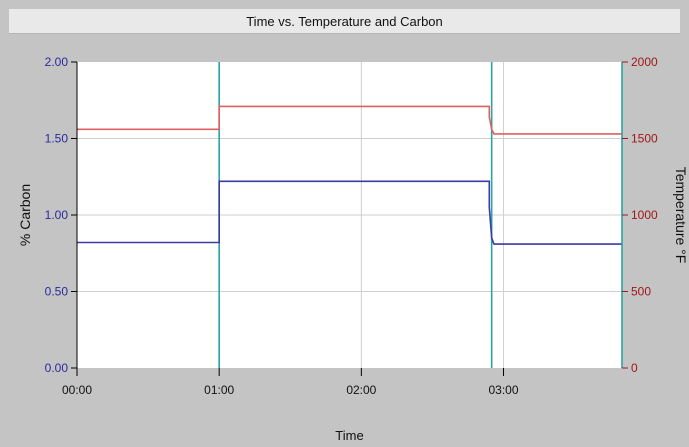 Image resolution: width=689 pixels, height=447 pixels. Describe the element at coordinates (634, 368) in the screenshot. I see `right-y-tick-label: 0` at that location.